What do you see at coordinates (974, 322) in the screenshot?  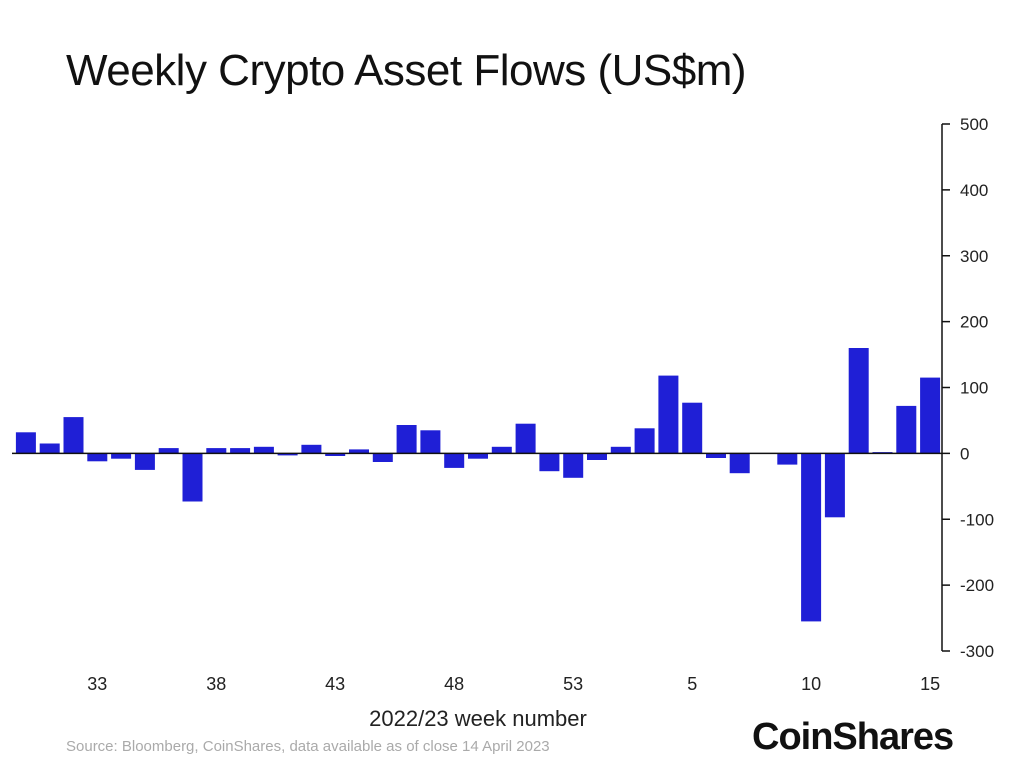 I see `y-tick-label: 200` at bounding box center [974, 322].